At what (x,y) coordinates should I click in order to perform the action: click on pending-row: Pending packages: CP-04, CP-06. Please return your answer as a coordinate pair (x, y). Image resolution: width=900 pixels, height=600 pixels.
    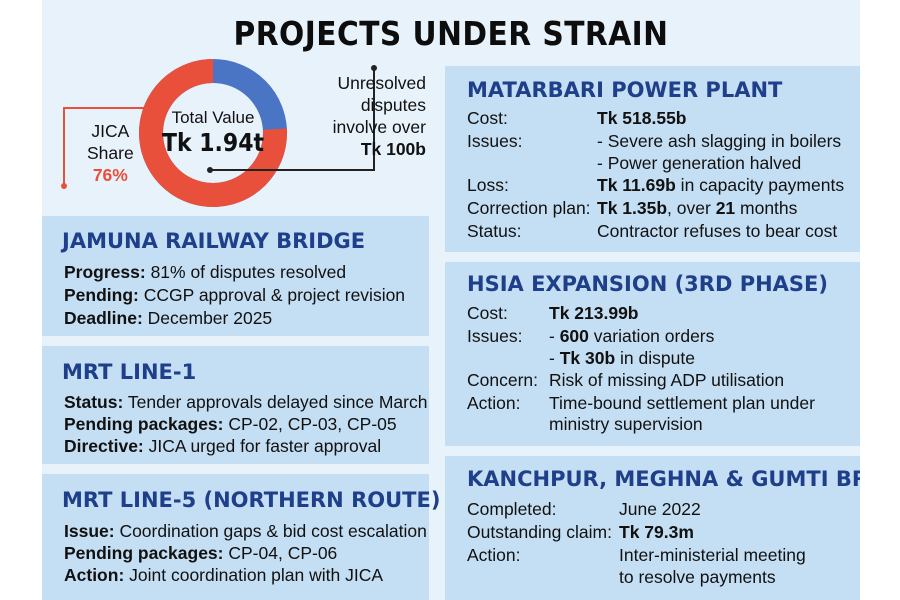
    Looking at the image, I should click on (201, 553).